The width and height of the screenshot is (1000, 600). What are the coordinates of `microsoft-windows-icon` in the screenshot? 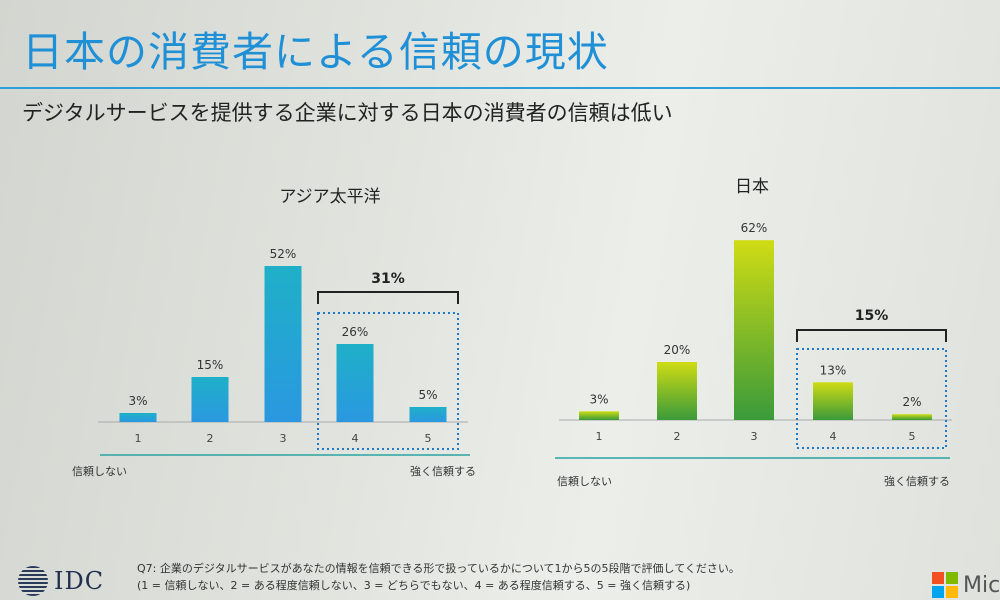 It's located at (945, 585).